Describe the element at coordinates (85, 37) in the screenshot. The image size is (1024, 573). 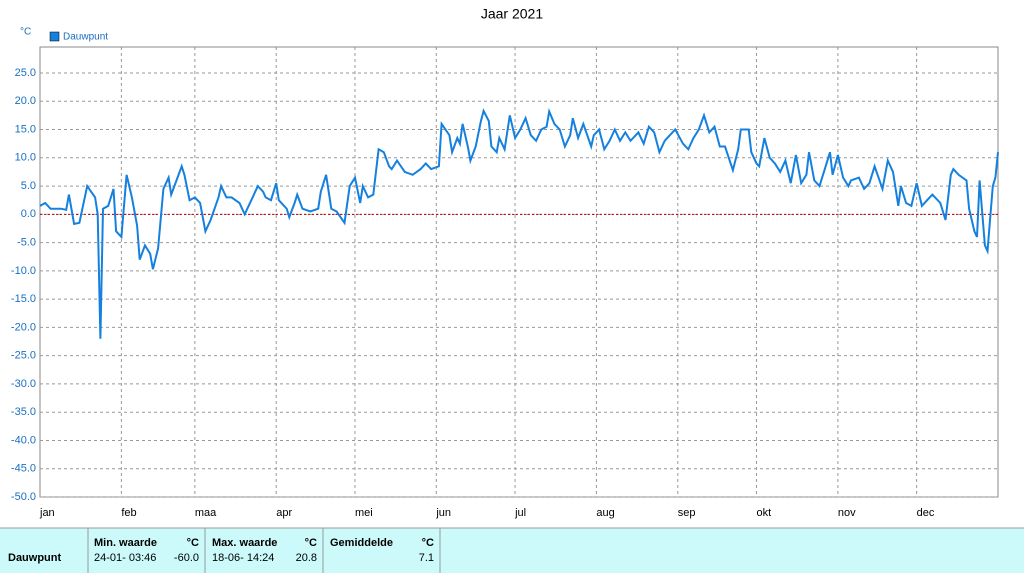
I see `legend-label: Dauwpunt` at that location.